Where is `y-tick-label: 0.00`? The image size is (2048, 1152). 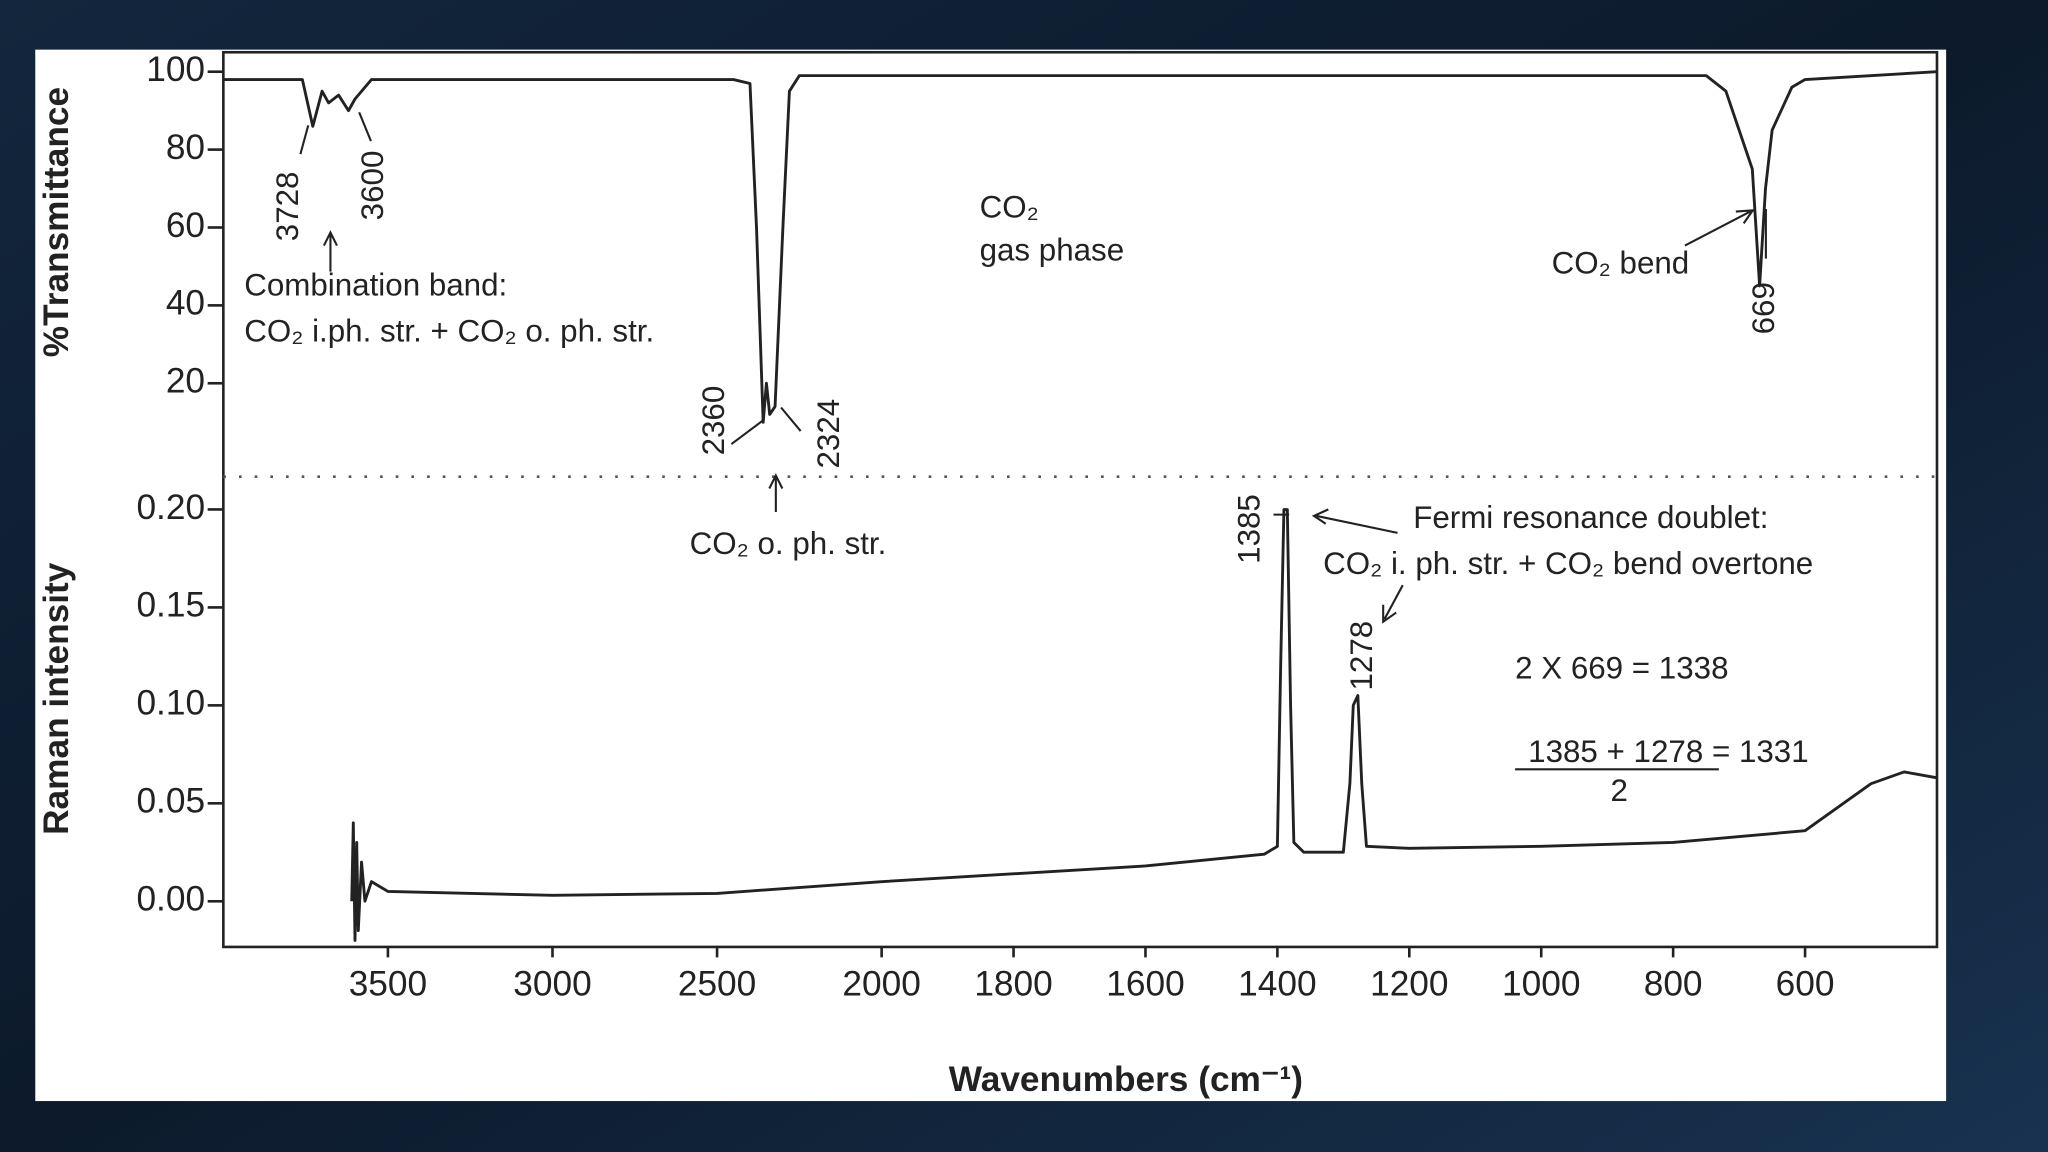 y-tick-label: 0.00 is located at coordinates (170, 899).